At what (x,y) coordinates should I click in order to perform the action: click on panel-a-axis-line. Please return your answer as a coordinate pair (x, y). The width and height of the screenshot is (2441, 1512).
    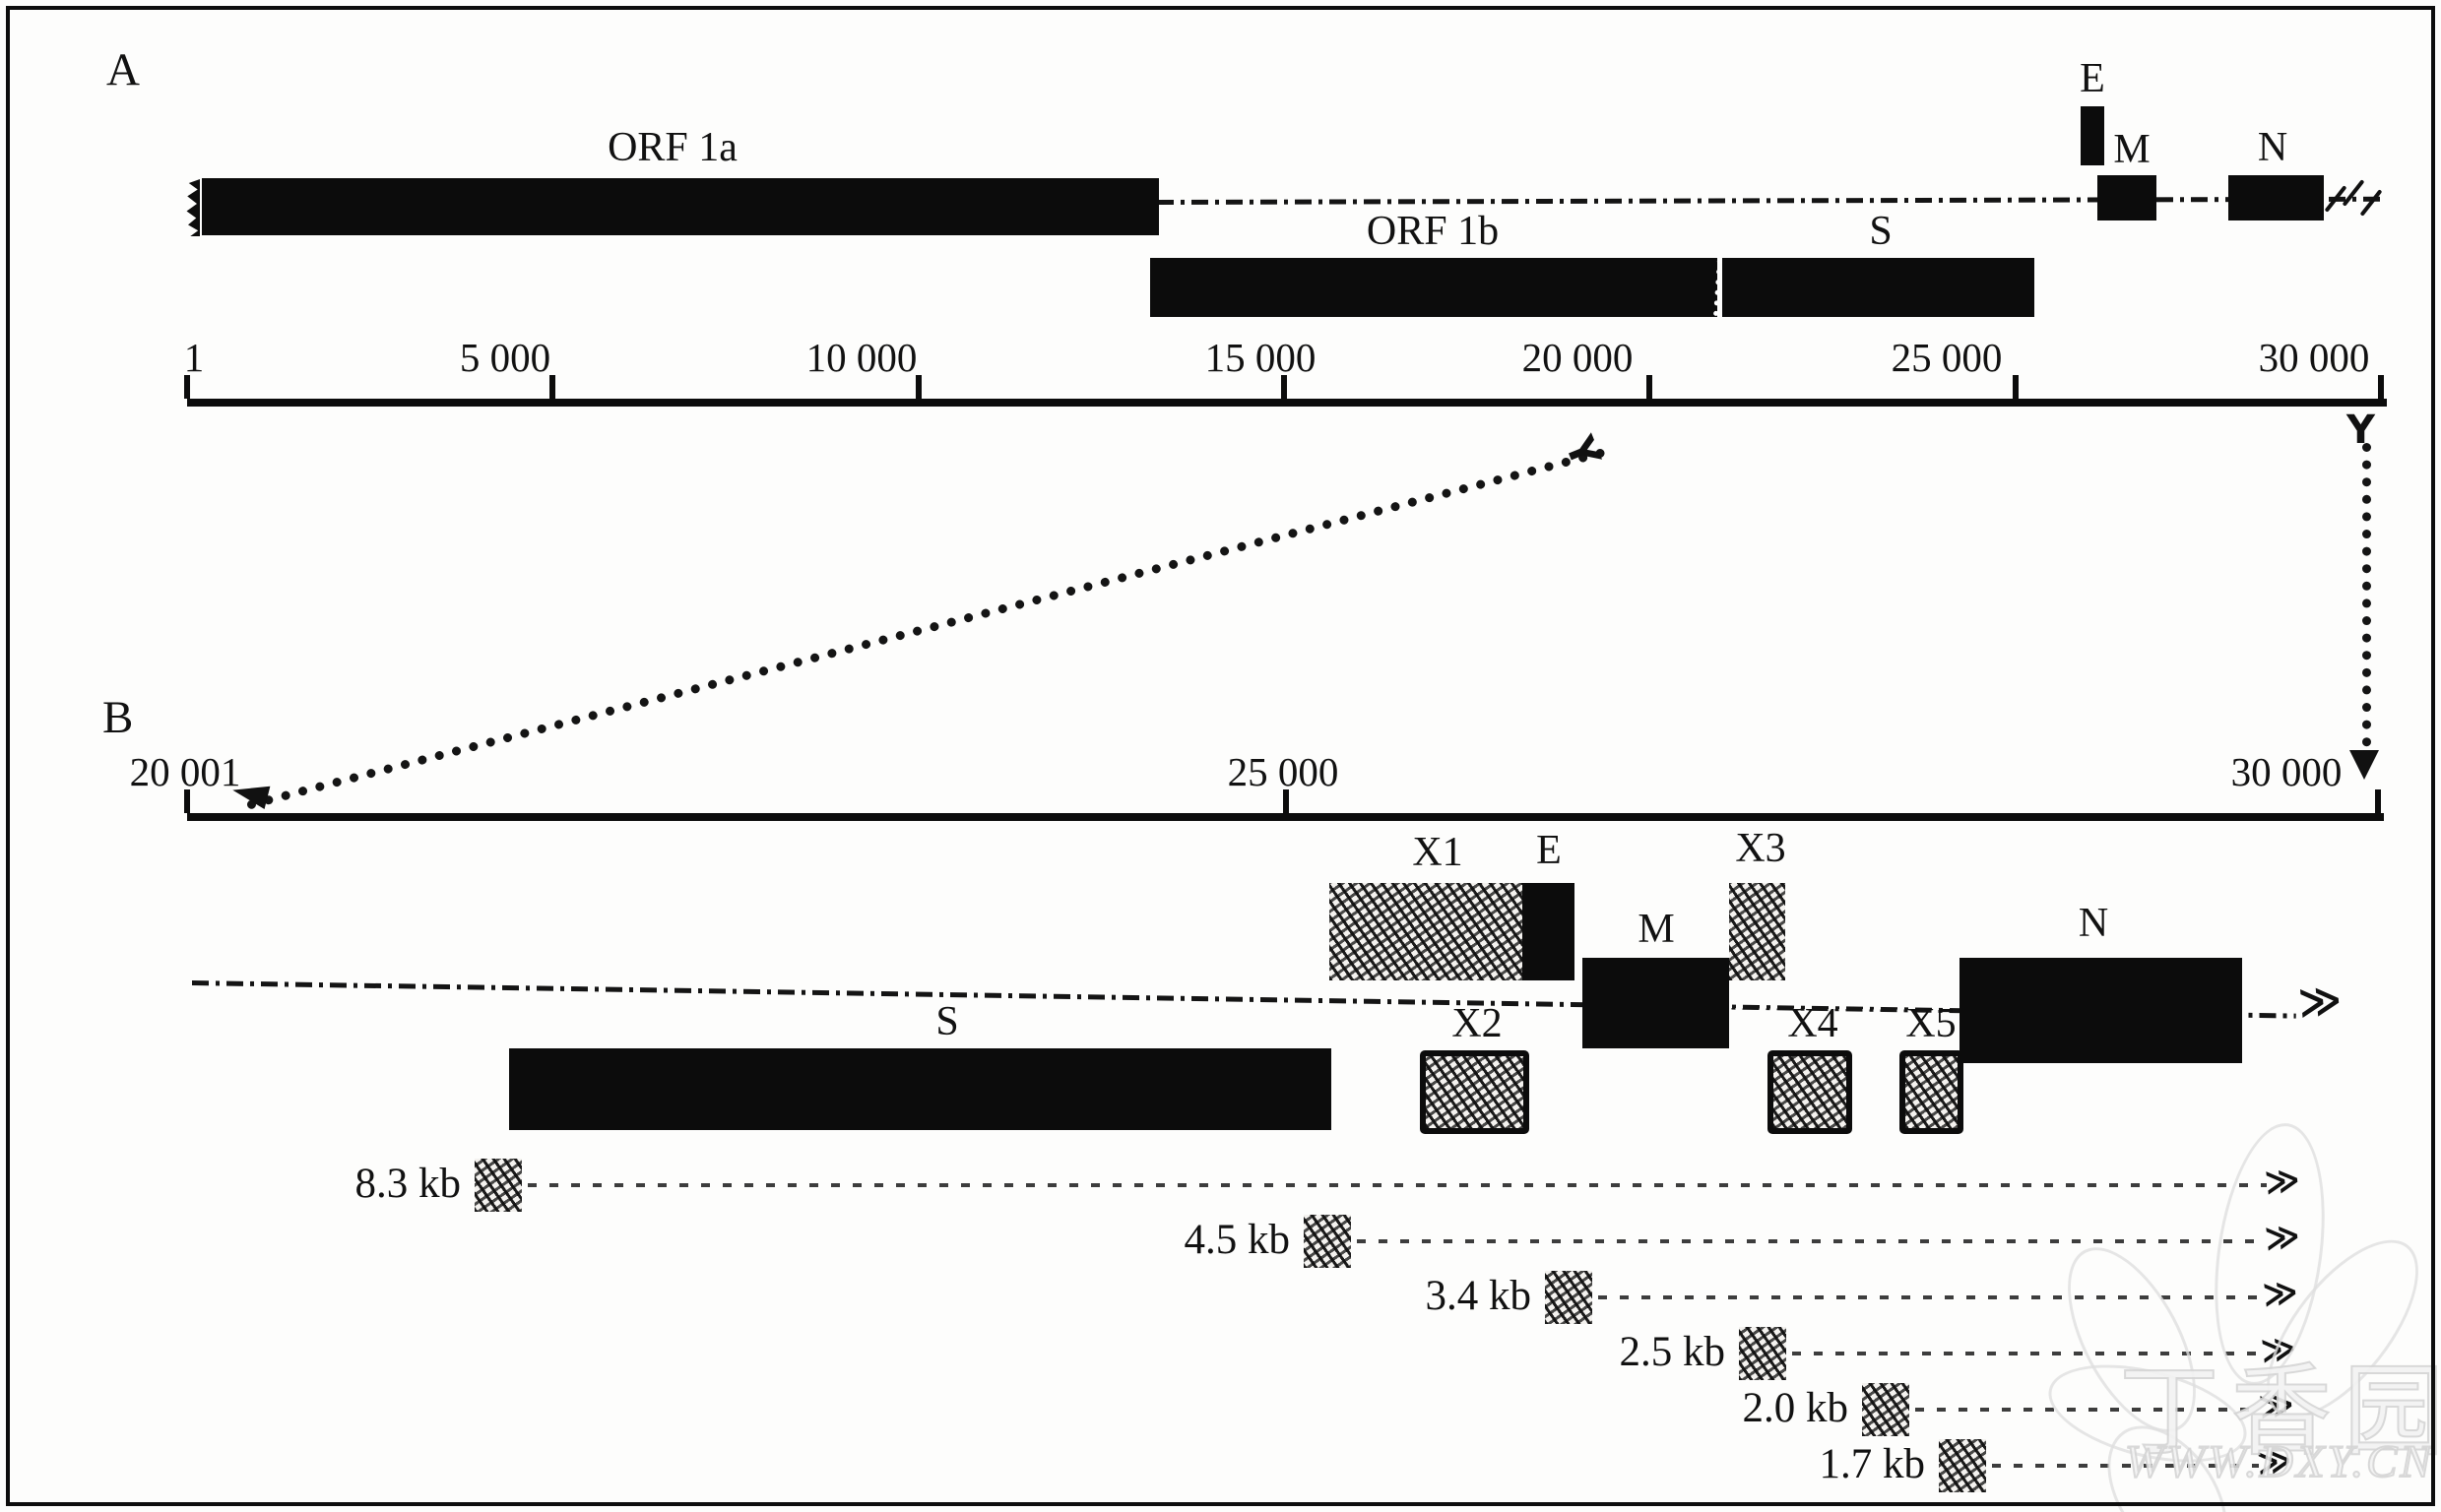
    Looking at the image, I should click on (1287, 403).